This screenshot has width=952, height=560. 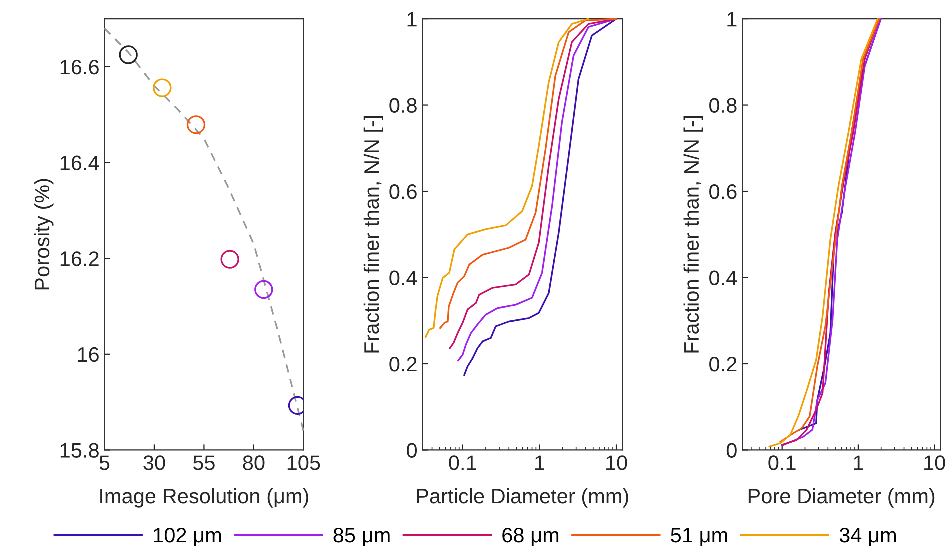 What do you see at coordinates (44, 234) in the screenshot?
I see `y-axis-title: Porosity (%)` at bounding box center [44, 234].